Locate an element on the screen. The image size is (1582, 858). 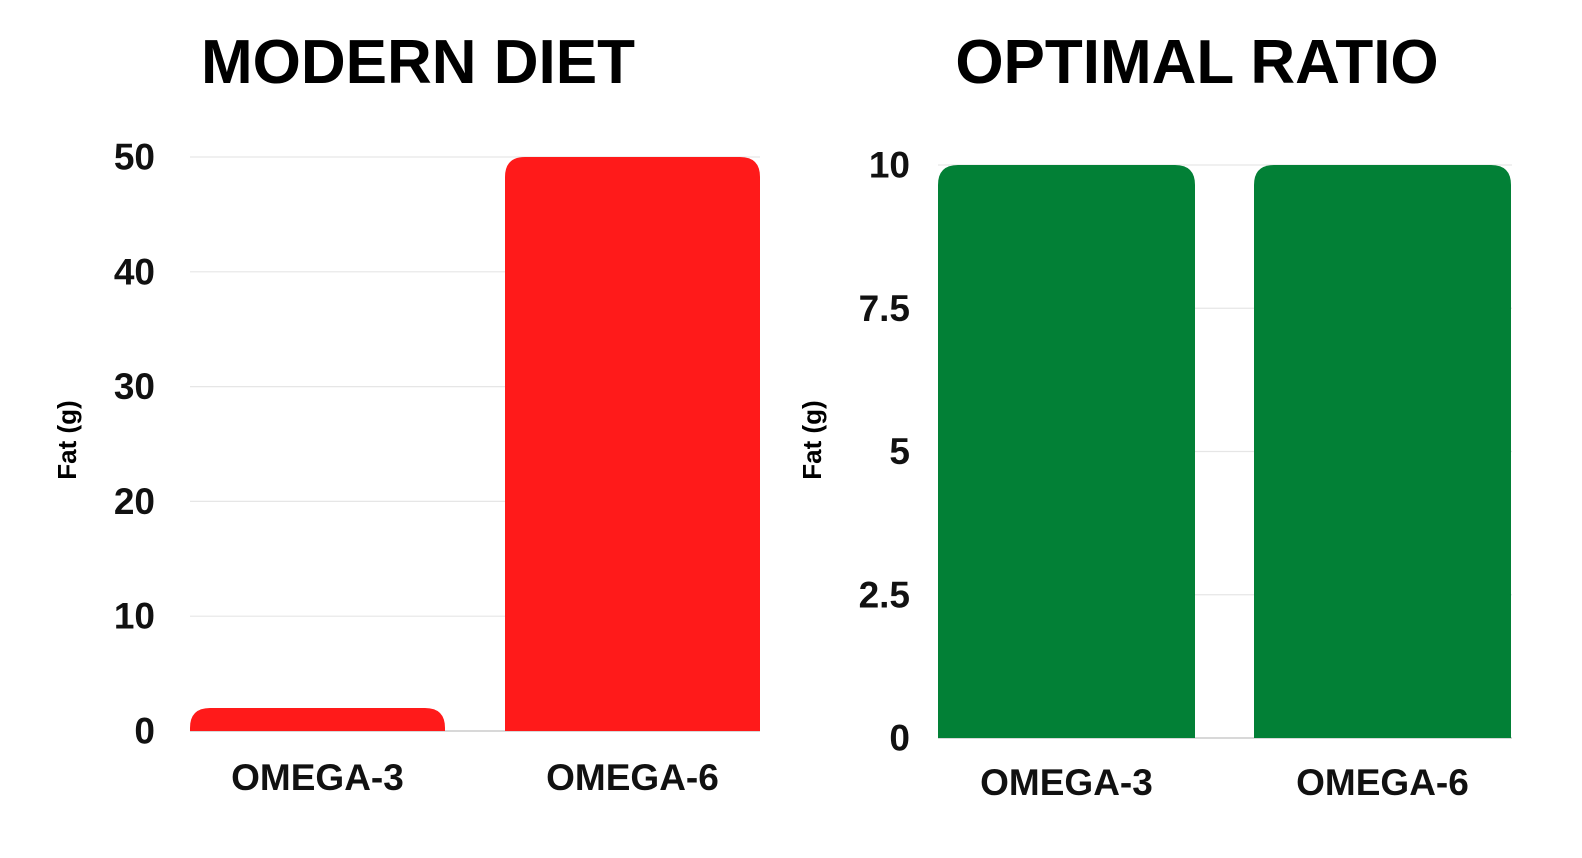
y-tick-label: 40 is located at coordinates (134, 271).